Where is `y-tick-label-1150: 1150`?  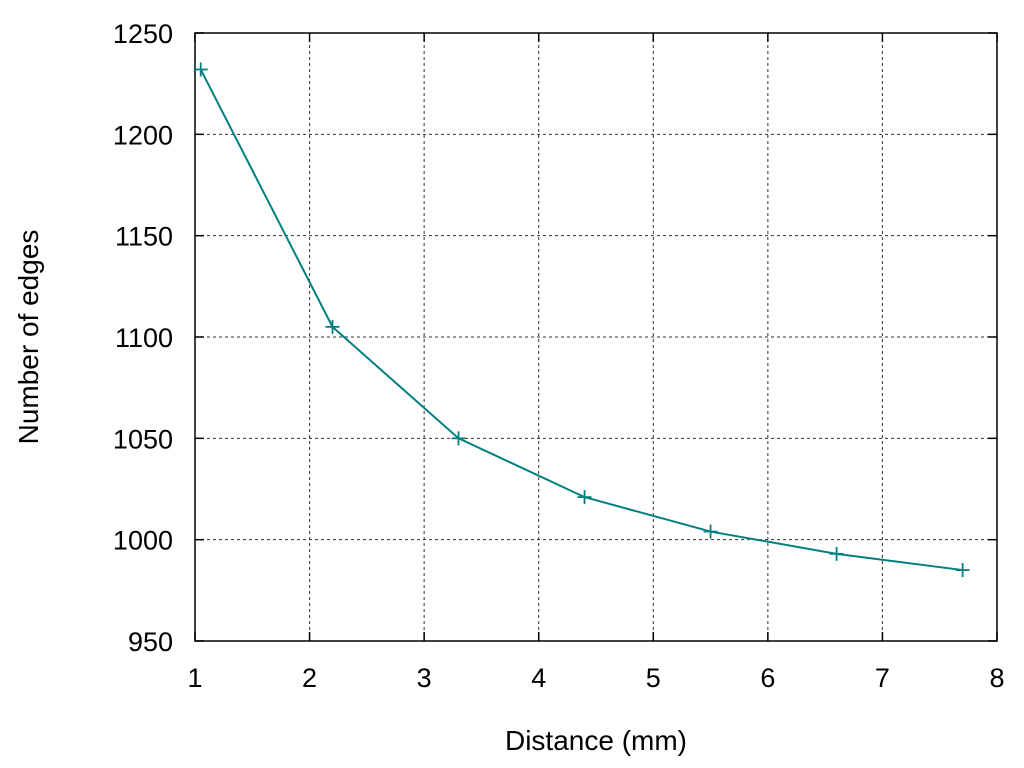 y-tick-label-1150: 1150 is located at coordinates (144, 237).